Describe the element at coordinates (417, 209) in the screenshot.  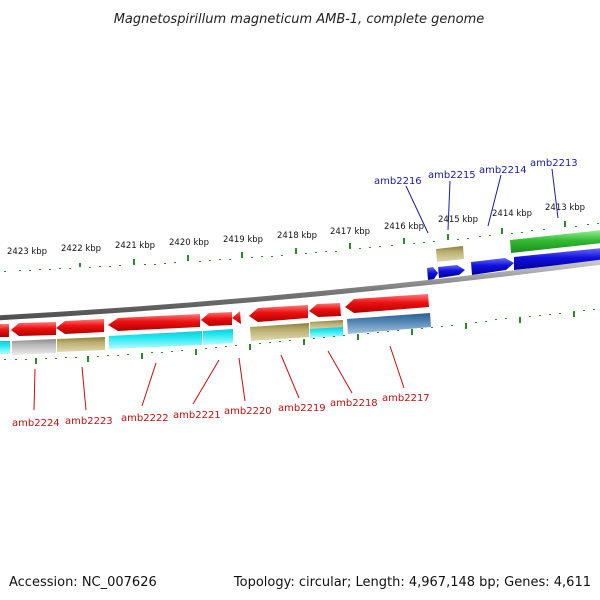
I see `leader-amb2216` at that location.